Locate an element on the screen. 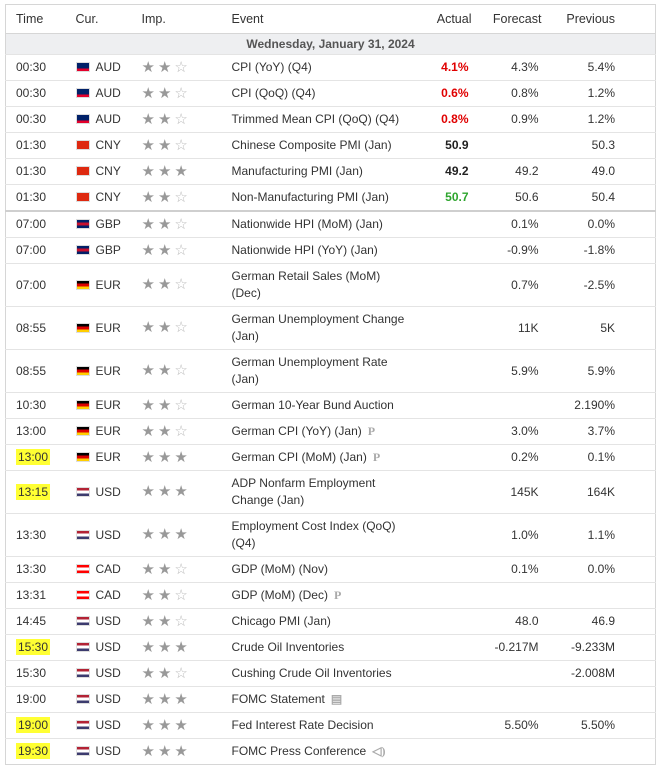  previous: -1.8% is located at coordinates (599, 250).